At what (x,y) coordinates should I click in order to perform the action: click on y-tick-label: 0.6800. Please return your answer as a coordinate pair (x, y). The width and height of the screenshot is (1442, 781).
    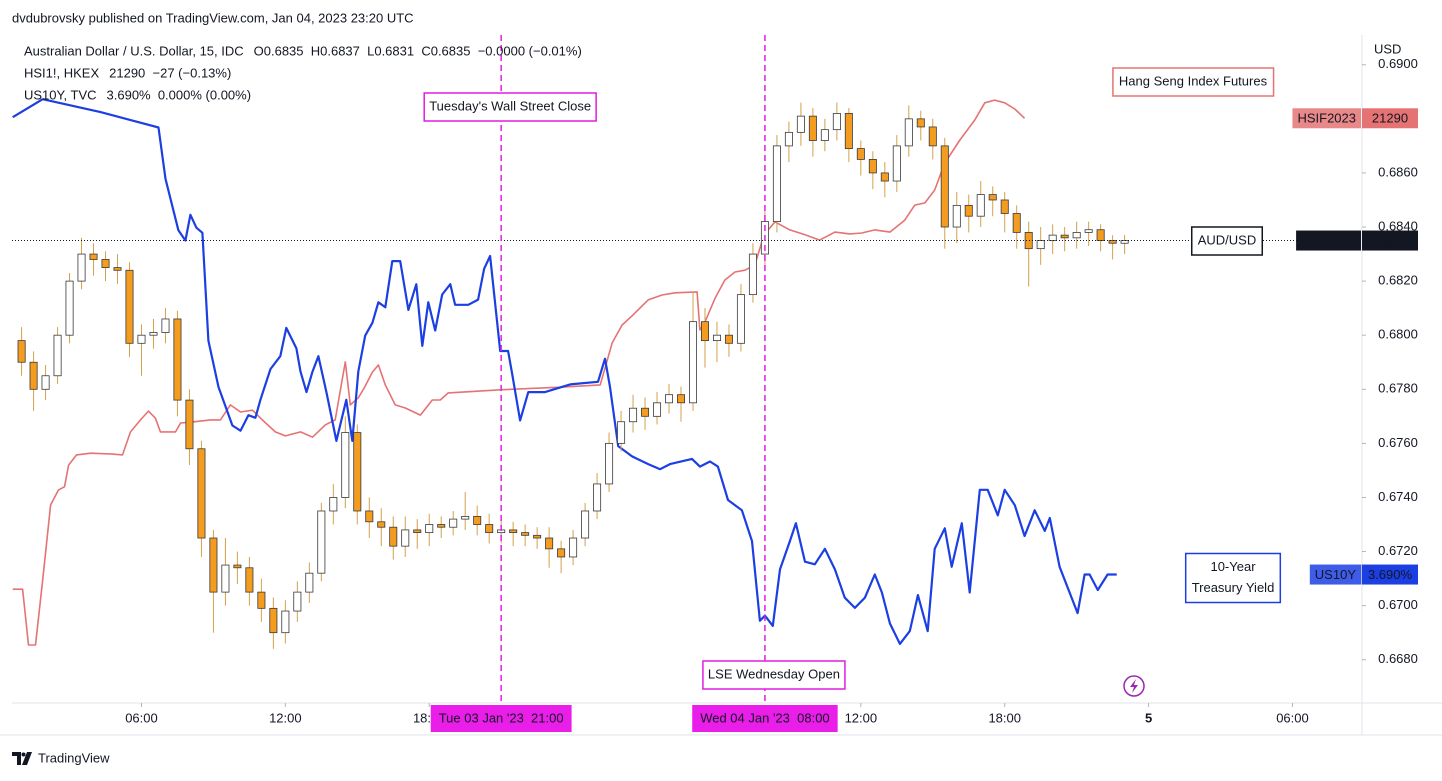
    Looking at the image, I should click on (1398, 334).